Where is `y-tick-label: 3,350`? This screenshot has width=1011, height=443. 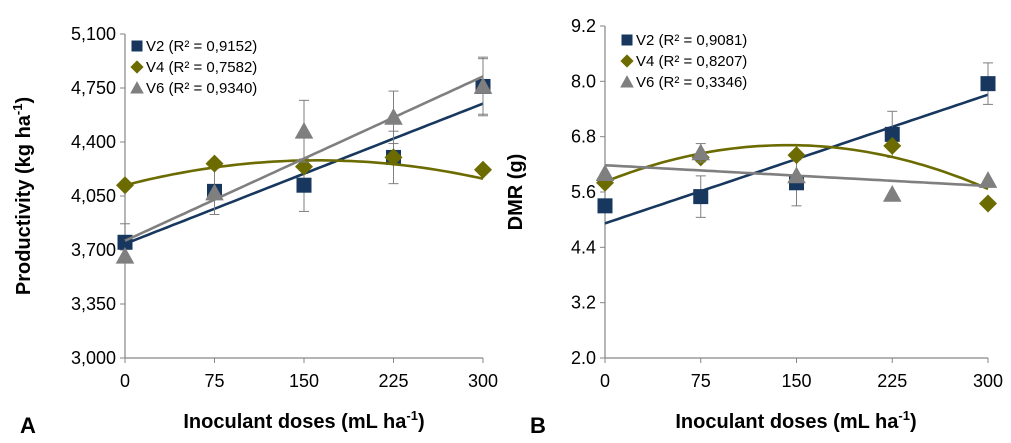 y-tick-label: 3,350 is located at coordinates (93, 304).